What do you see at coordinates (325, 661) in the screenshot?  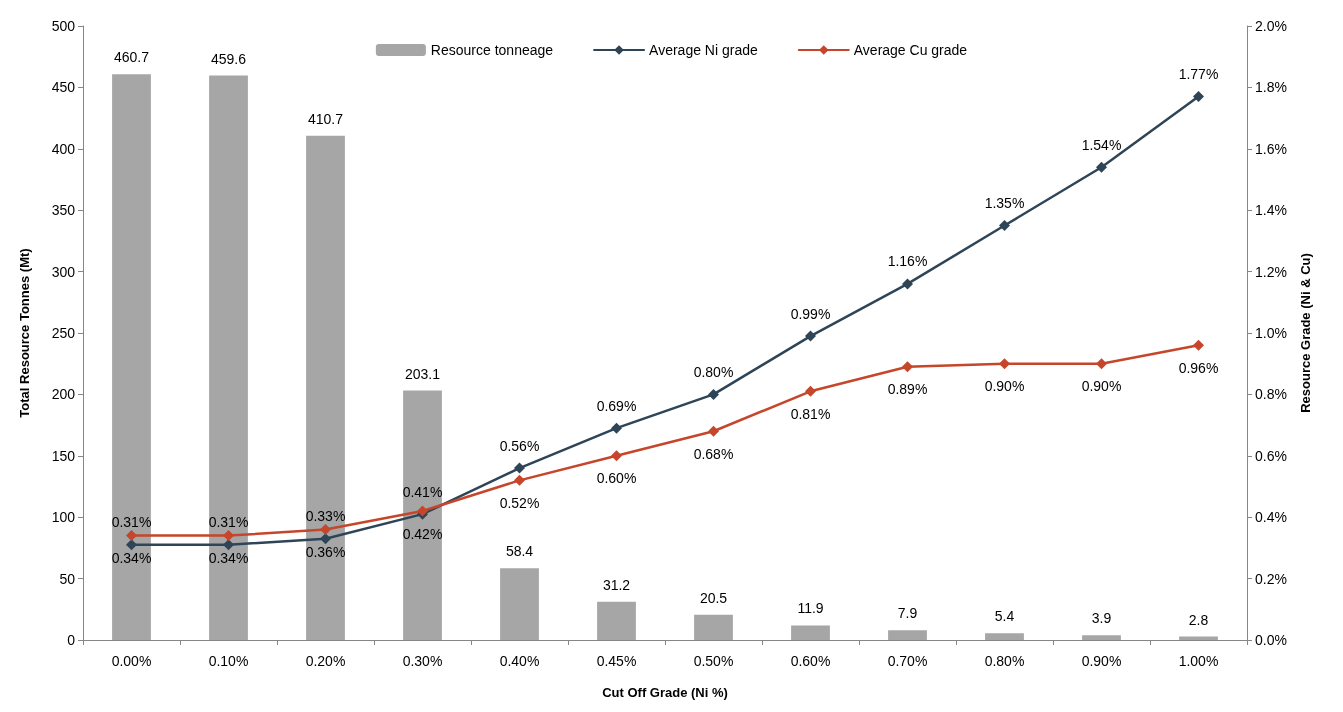 I see `x-tick-label: 0.20%` at bounding box center [325, 661].